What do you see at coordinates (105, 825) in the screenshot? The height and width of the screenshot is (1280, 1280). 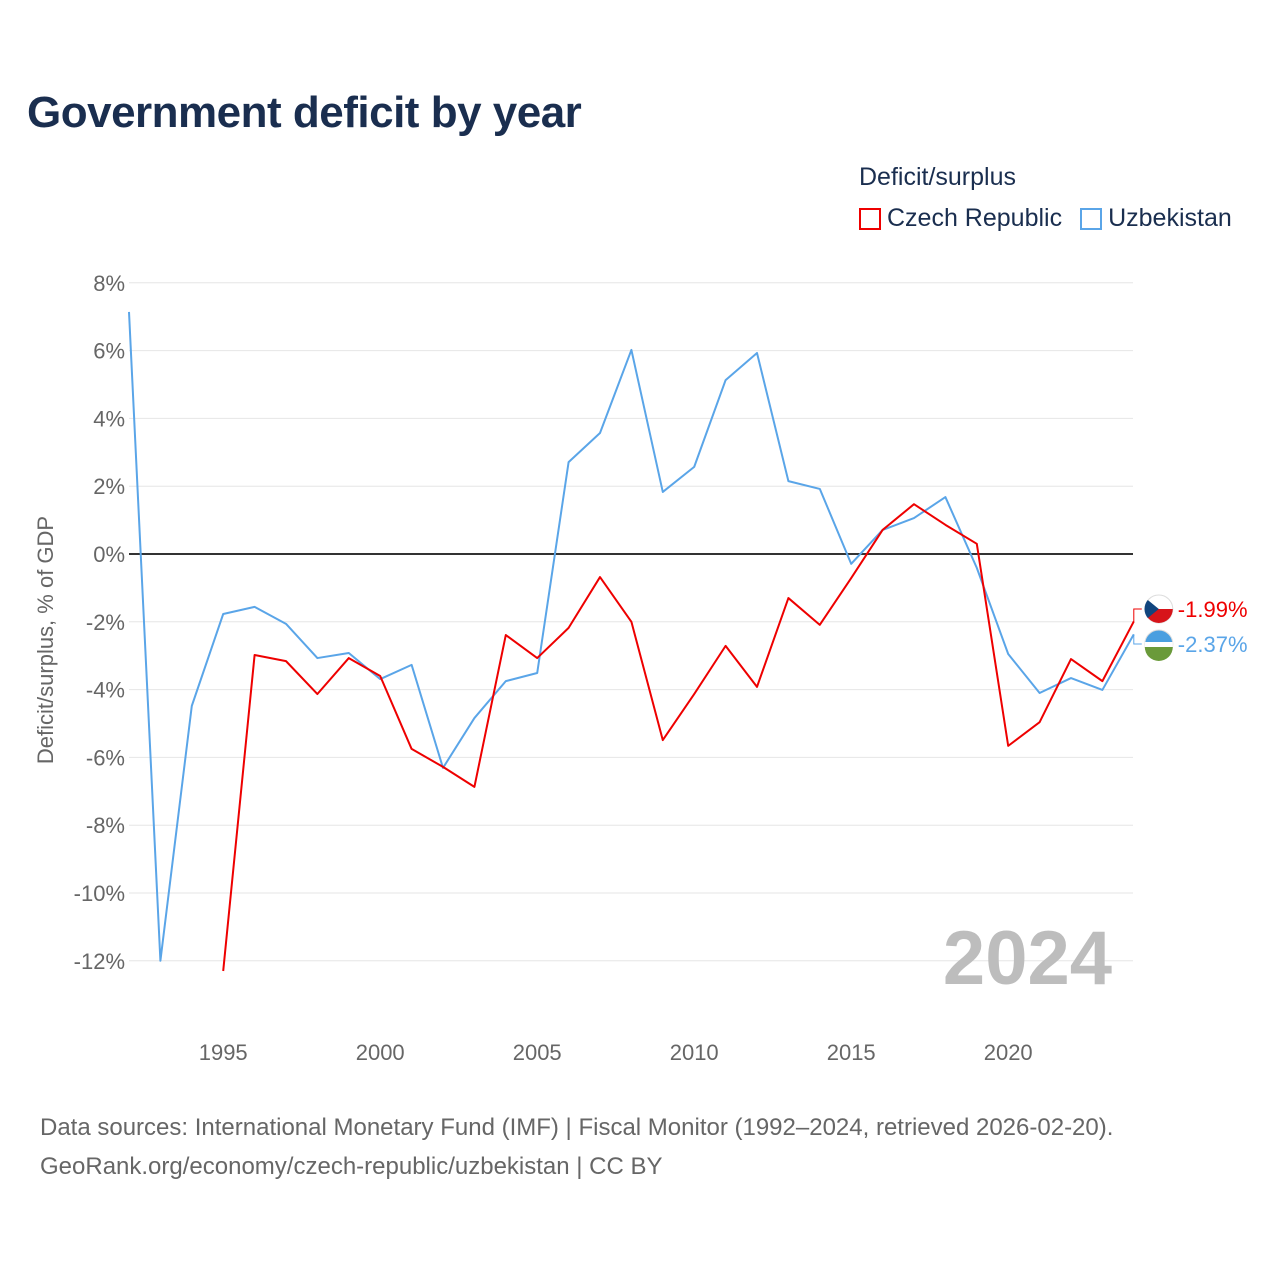 I see `y-tick-label: -8%` at bounding box center [105, 825].